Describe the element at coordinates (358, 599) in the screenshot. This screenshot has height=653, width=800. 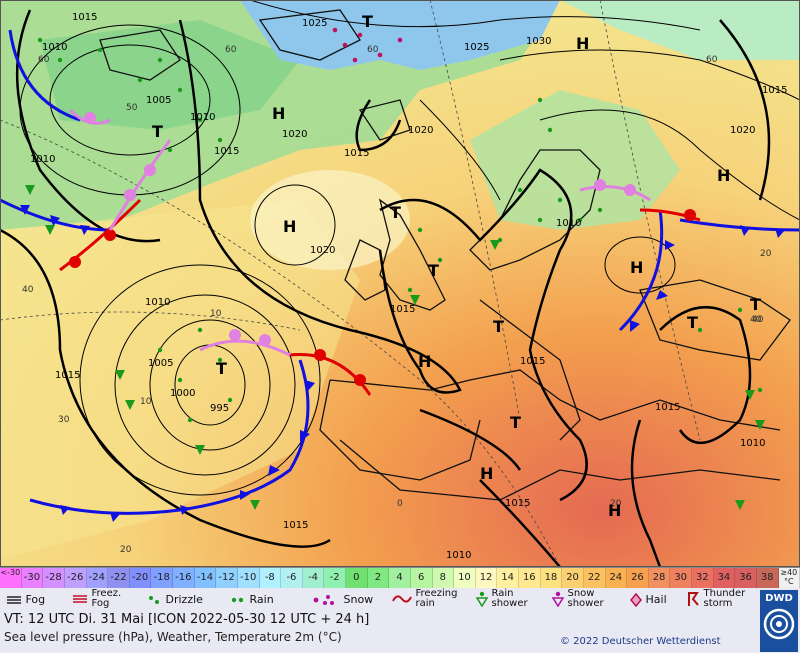
I see `legend-snow-label: Snow` at that location.